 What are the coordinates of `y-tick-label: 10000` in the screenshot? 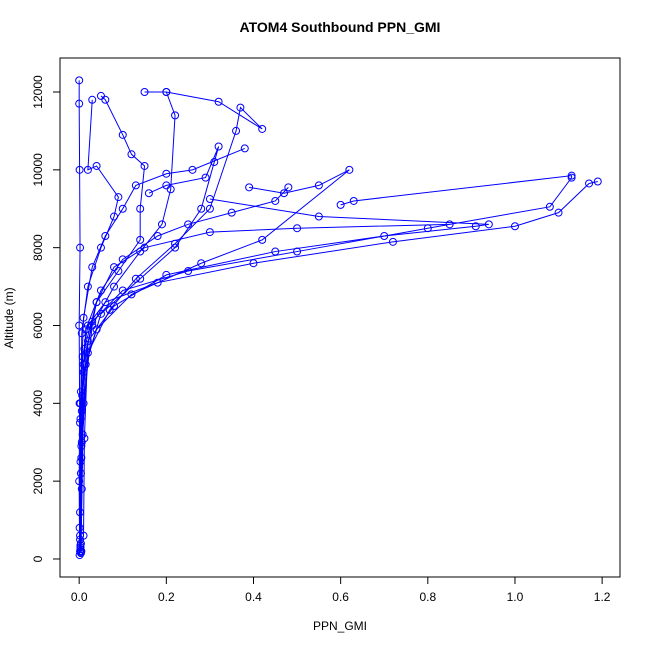 It's located at (38, 170).